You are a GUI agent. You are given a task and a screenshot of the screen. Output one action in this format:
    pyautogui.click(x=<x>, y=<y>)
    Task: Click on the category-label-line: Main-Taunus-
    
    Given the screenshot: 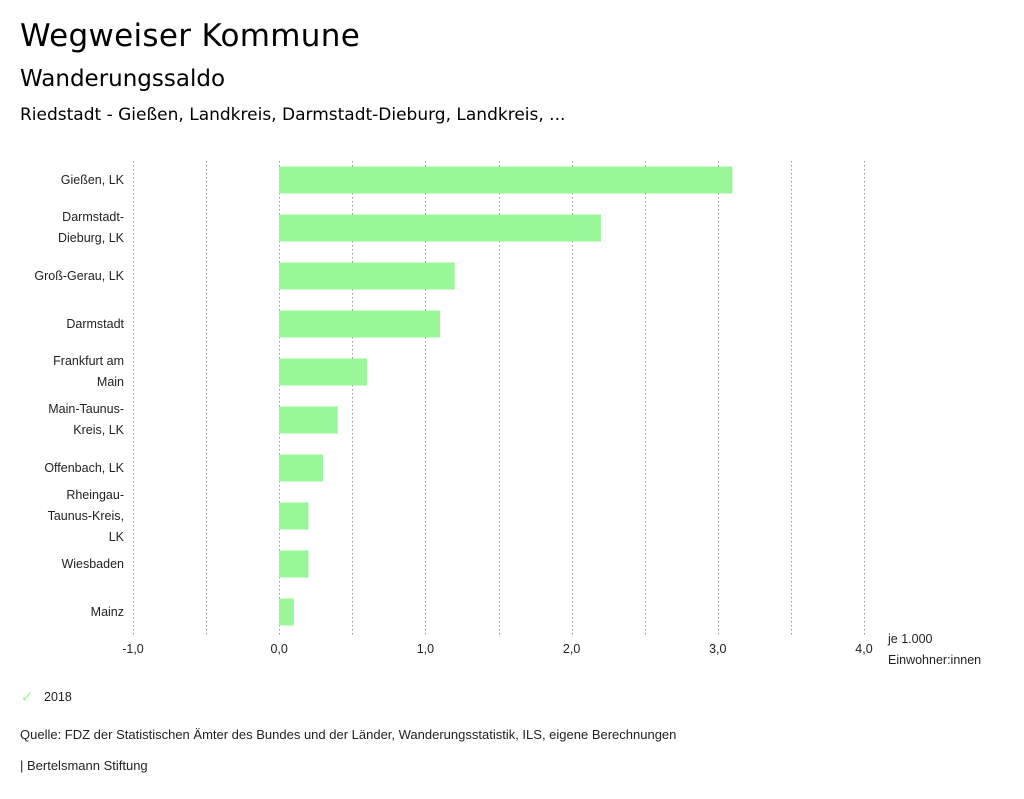 What is the action you would take?
    pyautogui.click(x=86, y=409)
    